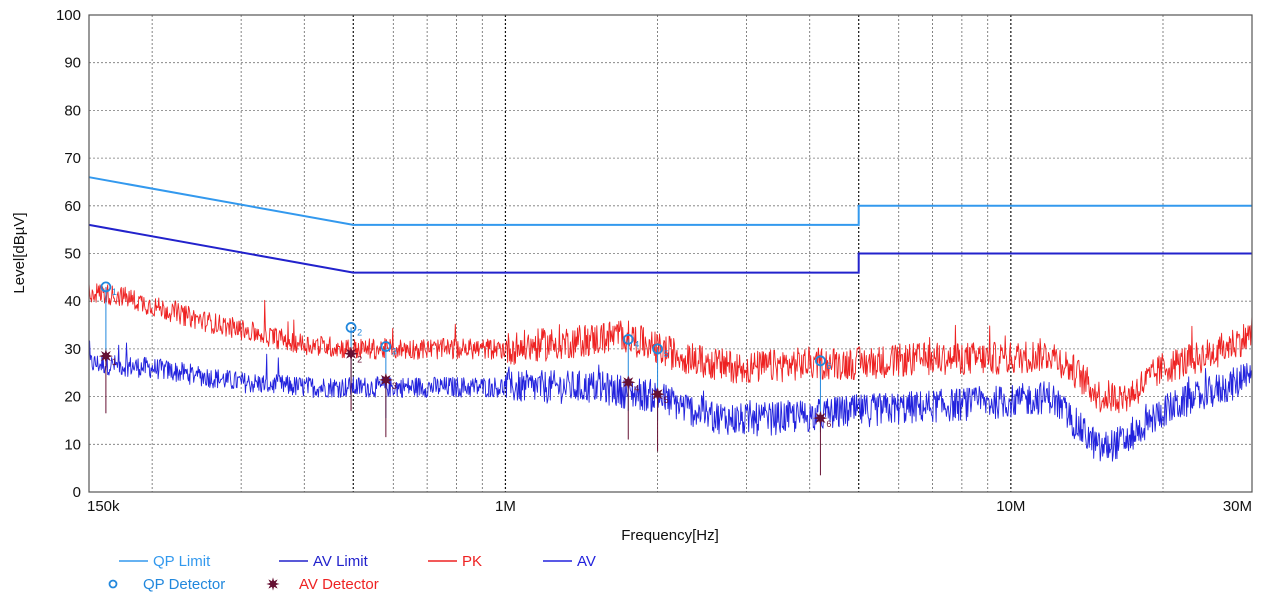 This screenshot has width=1285, height=600. Describe the element at coordinates (341, 561) in the screenshot. I see `legend-label: AV Limit` at that location.